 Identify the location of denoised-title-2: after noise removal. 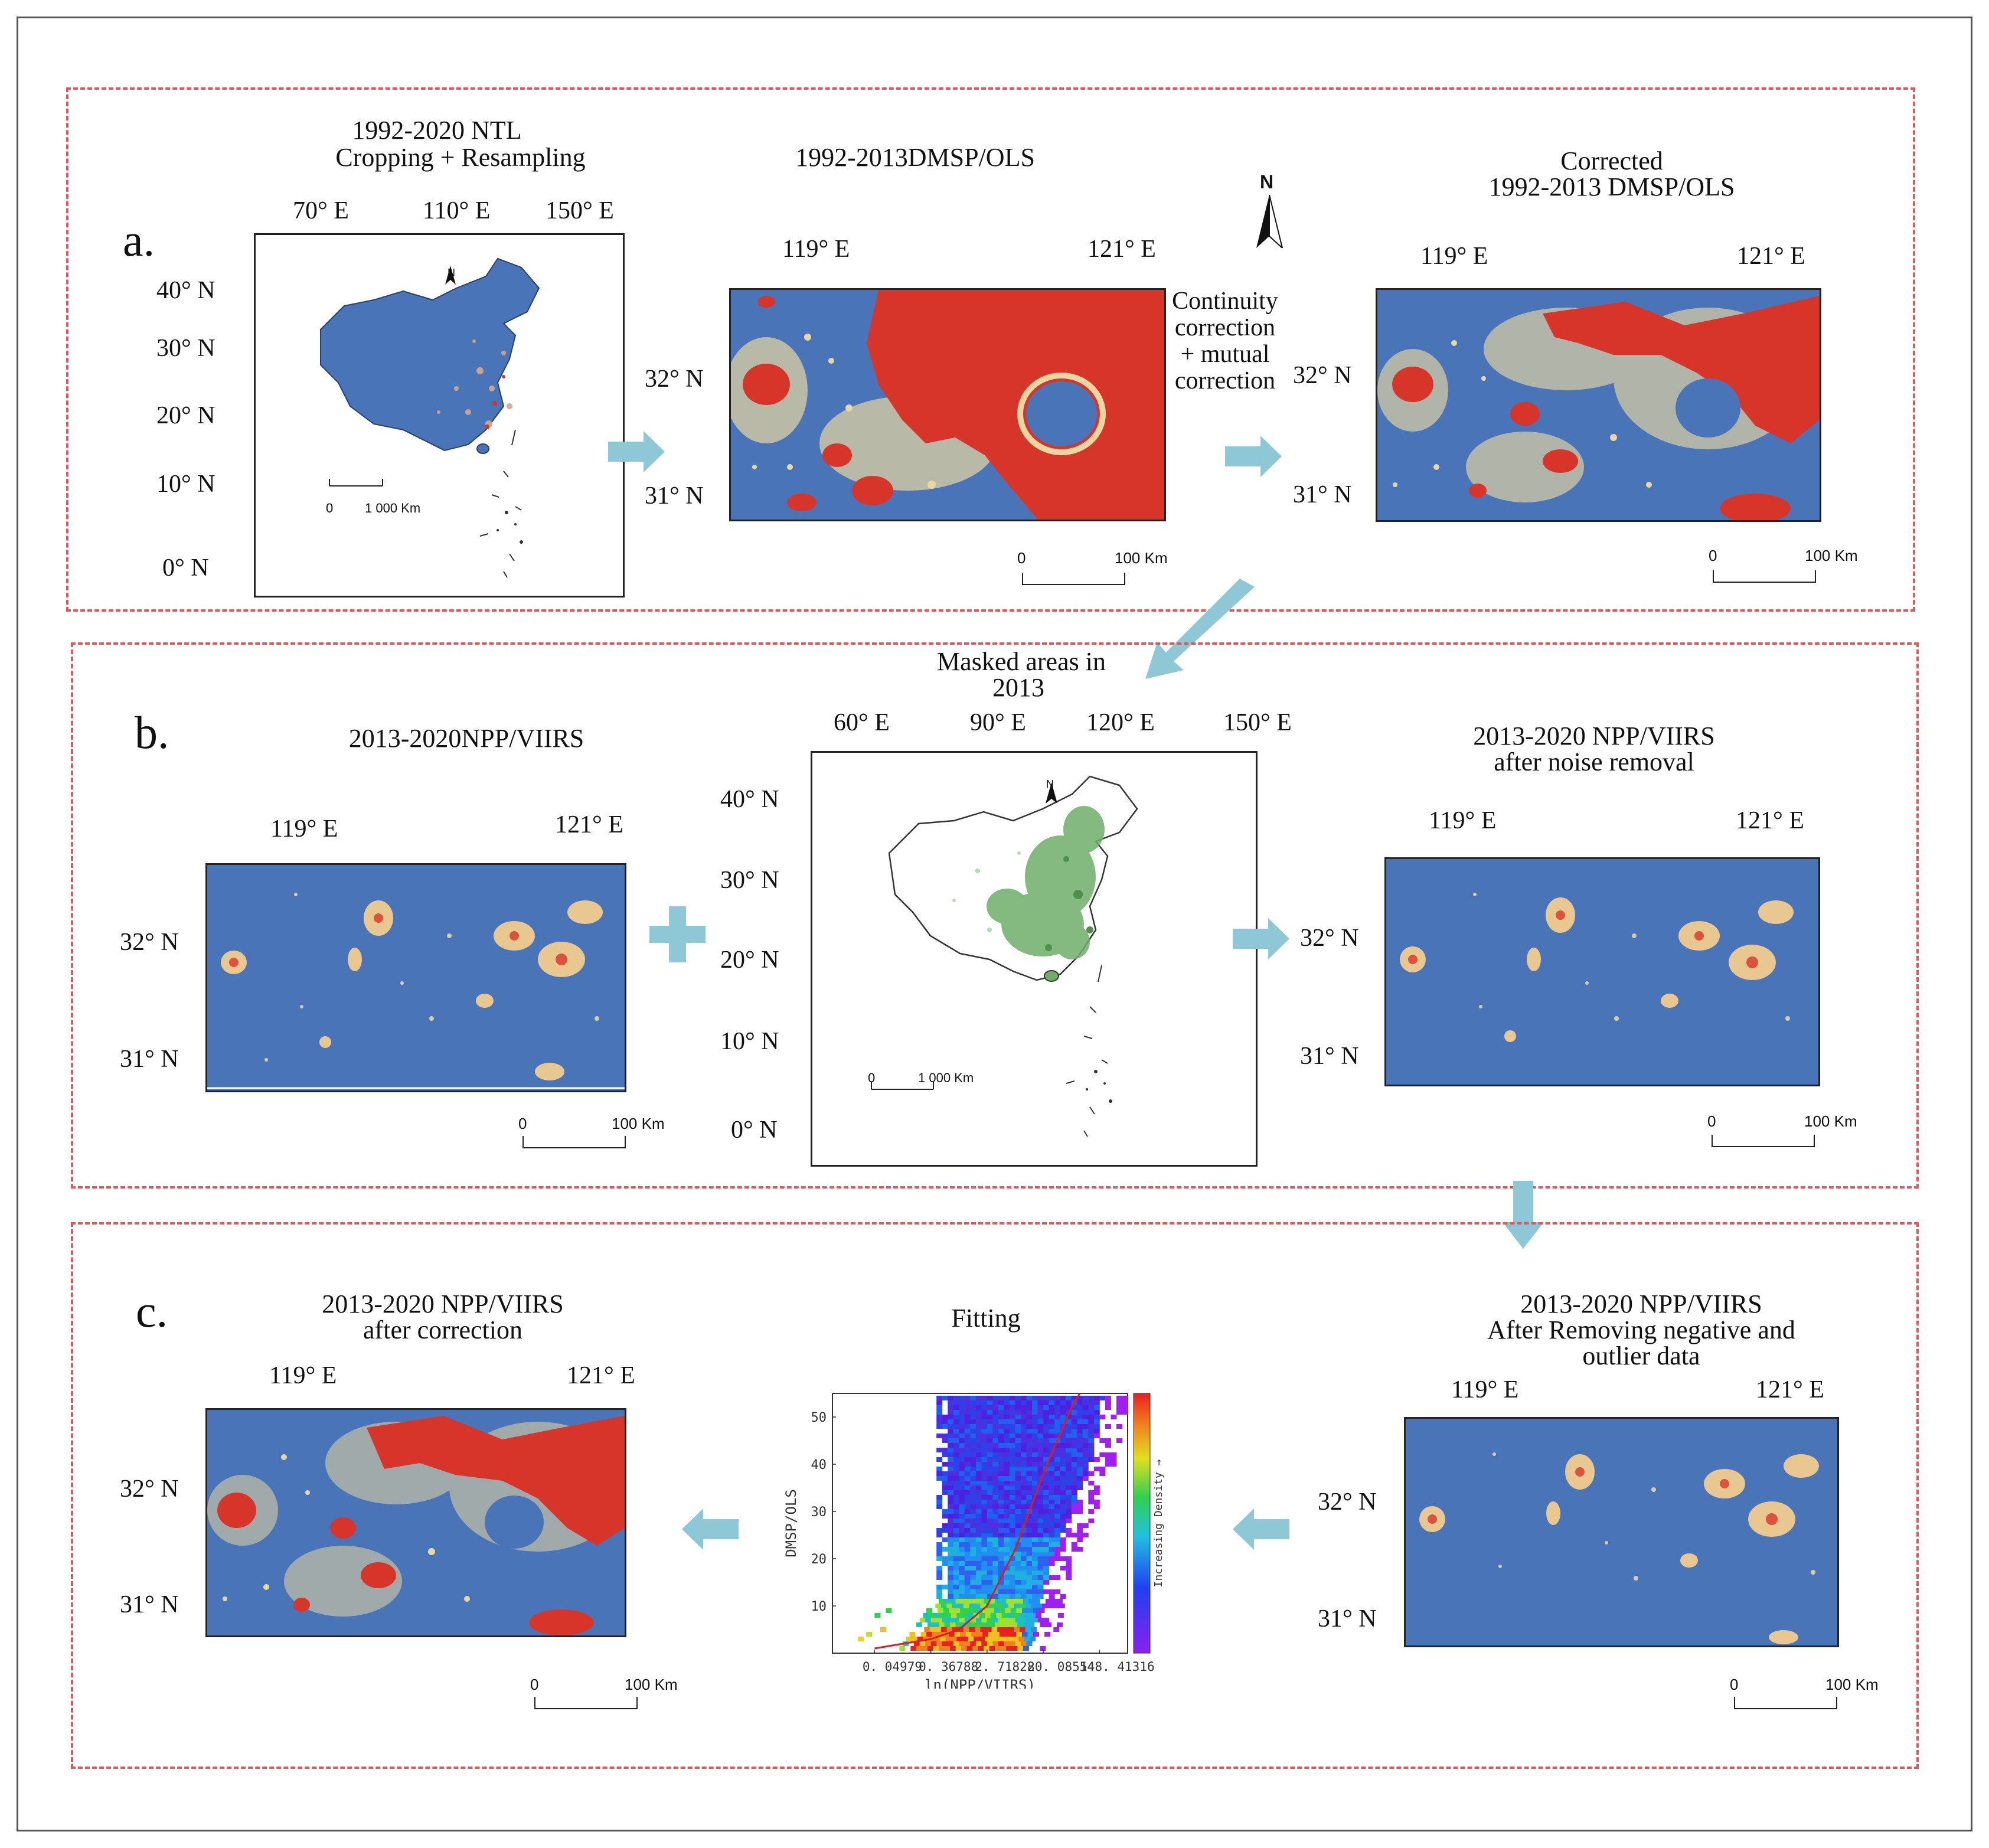
(1594, 761).